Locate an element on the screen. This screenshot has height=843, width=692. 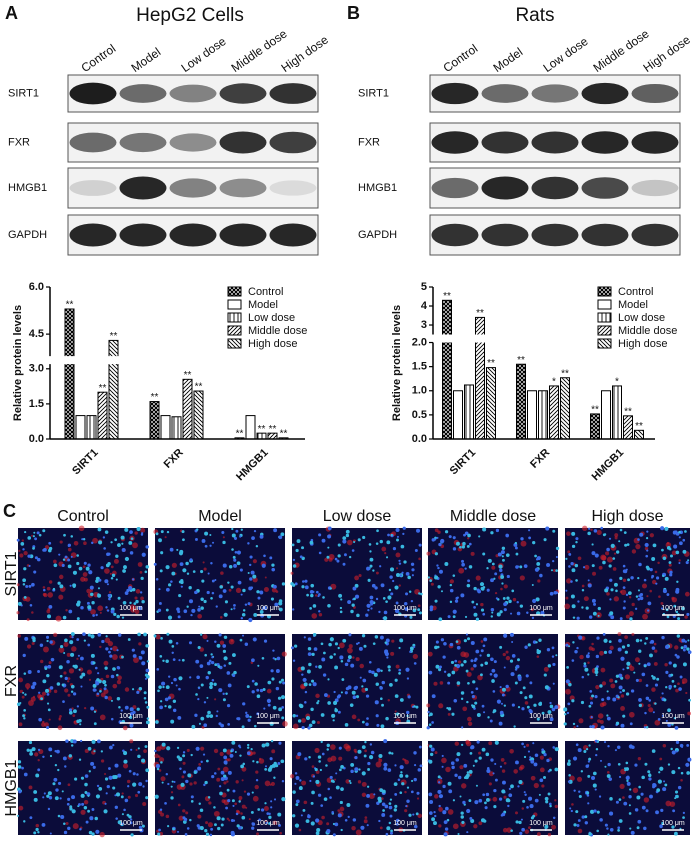
column-label: High dose is located at coordinates (627, 516).